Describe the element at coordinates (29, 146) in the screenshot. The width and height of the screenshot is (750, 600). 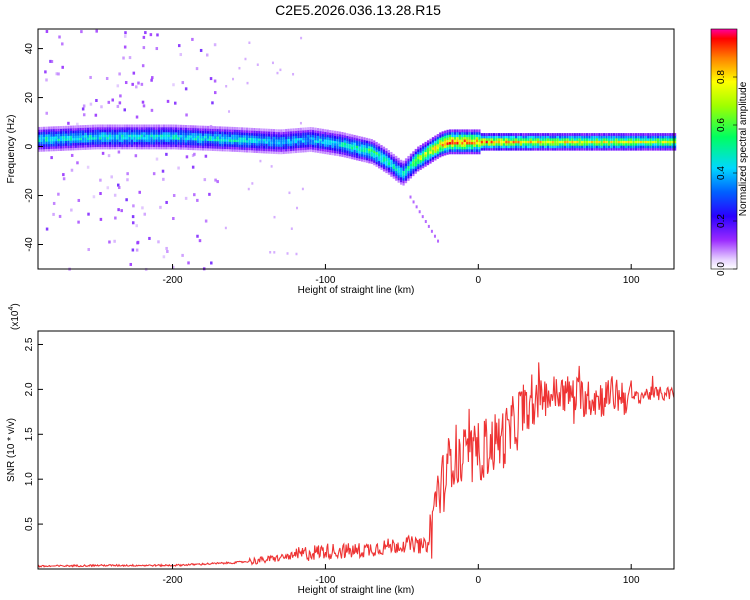
I see `spectrogram-y-tick-label: 0` at that location.